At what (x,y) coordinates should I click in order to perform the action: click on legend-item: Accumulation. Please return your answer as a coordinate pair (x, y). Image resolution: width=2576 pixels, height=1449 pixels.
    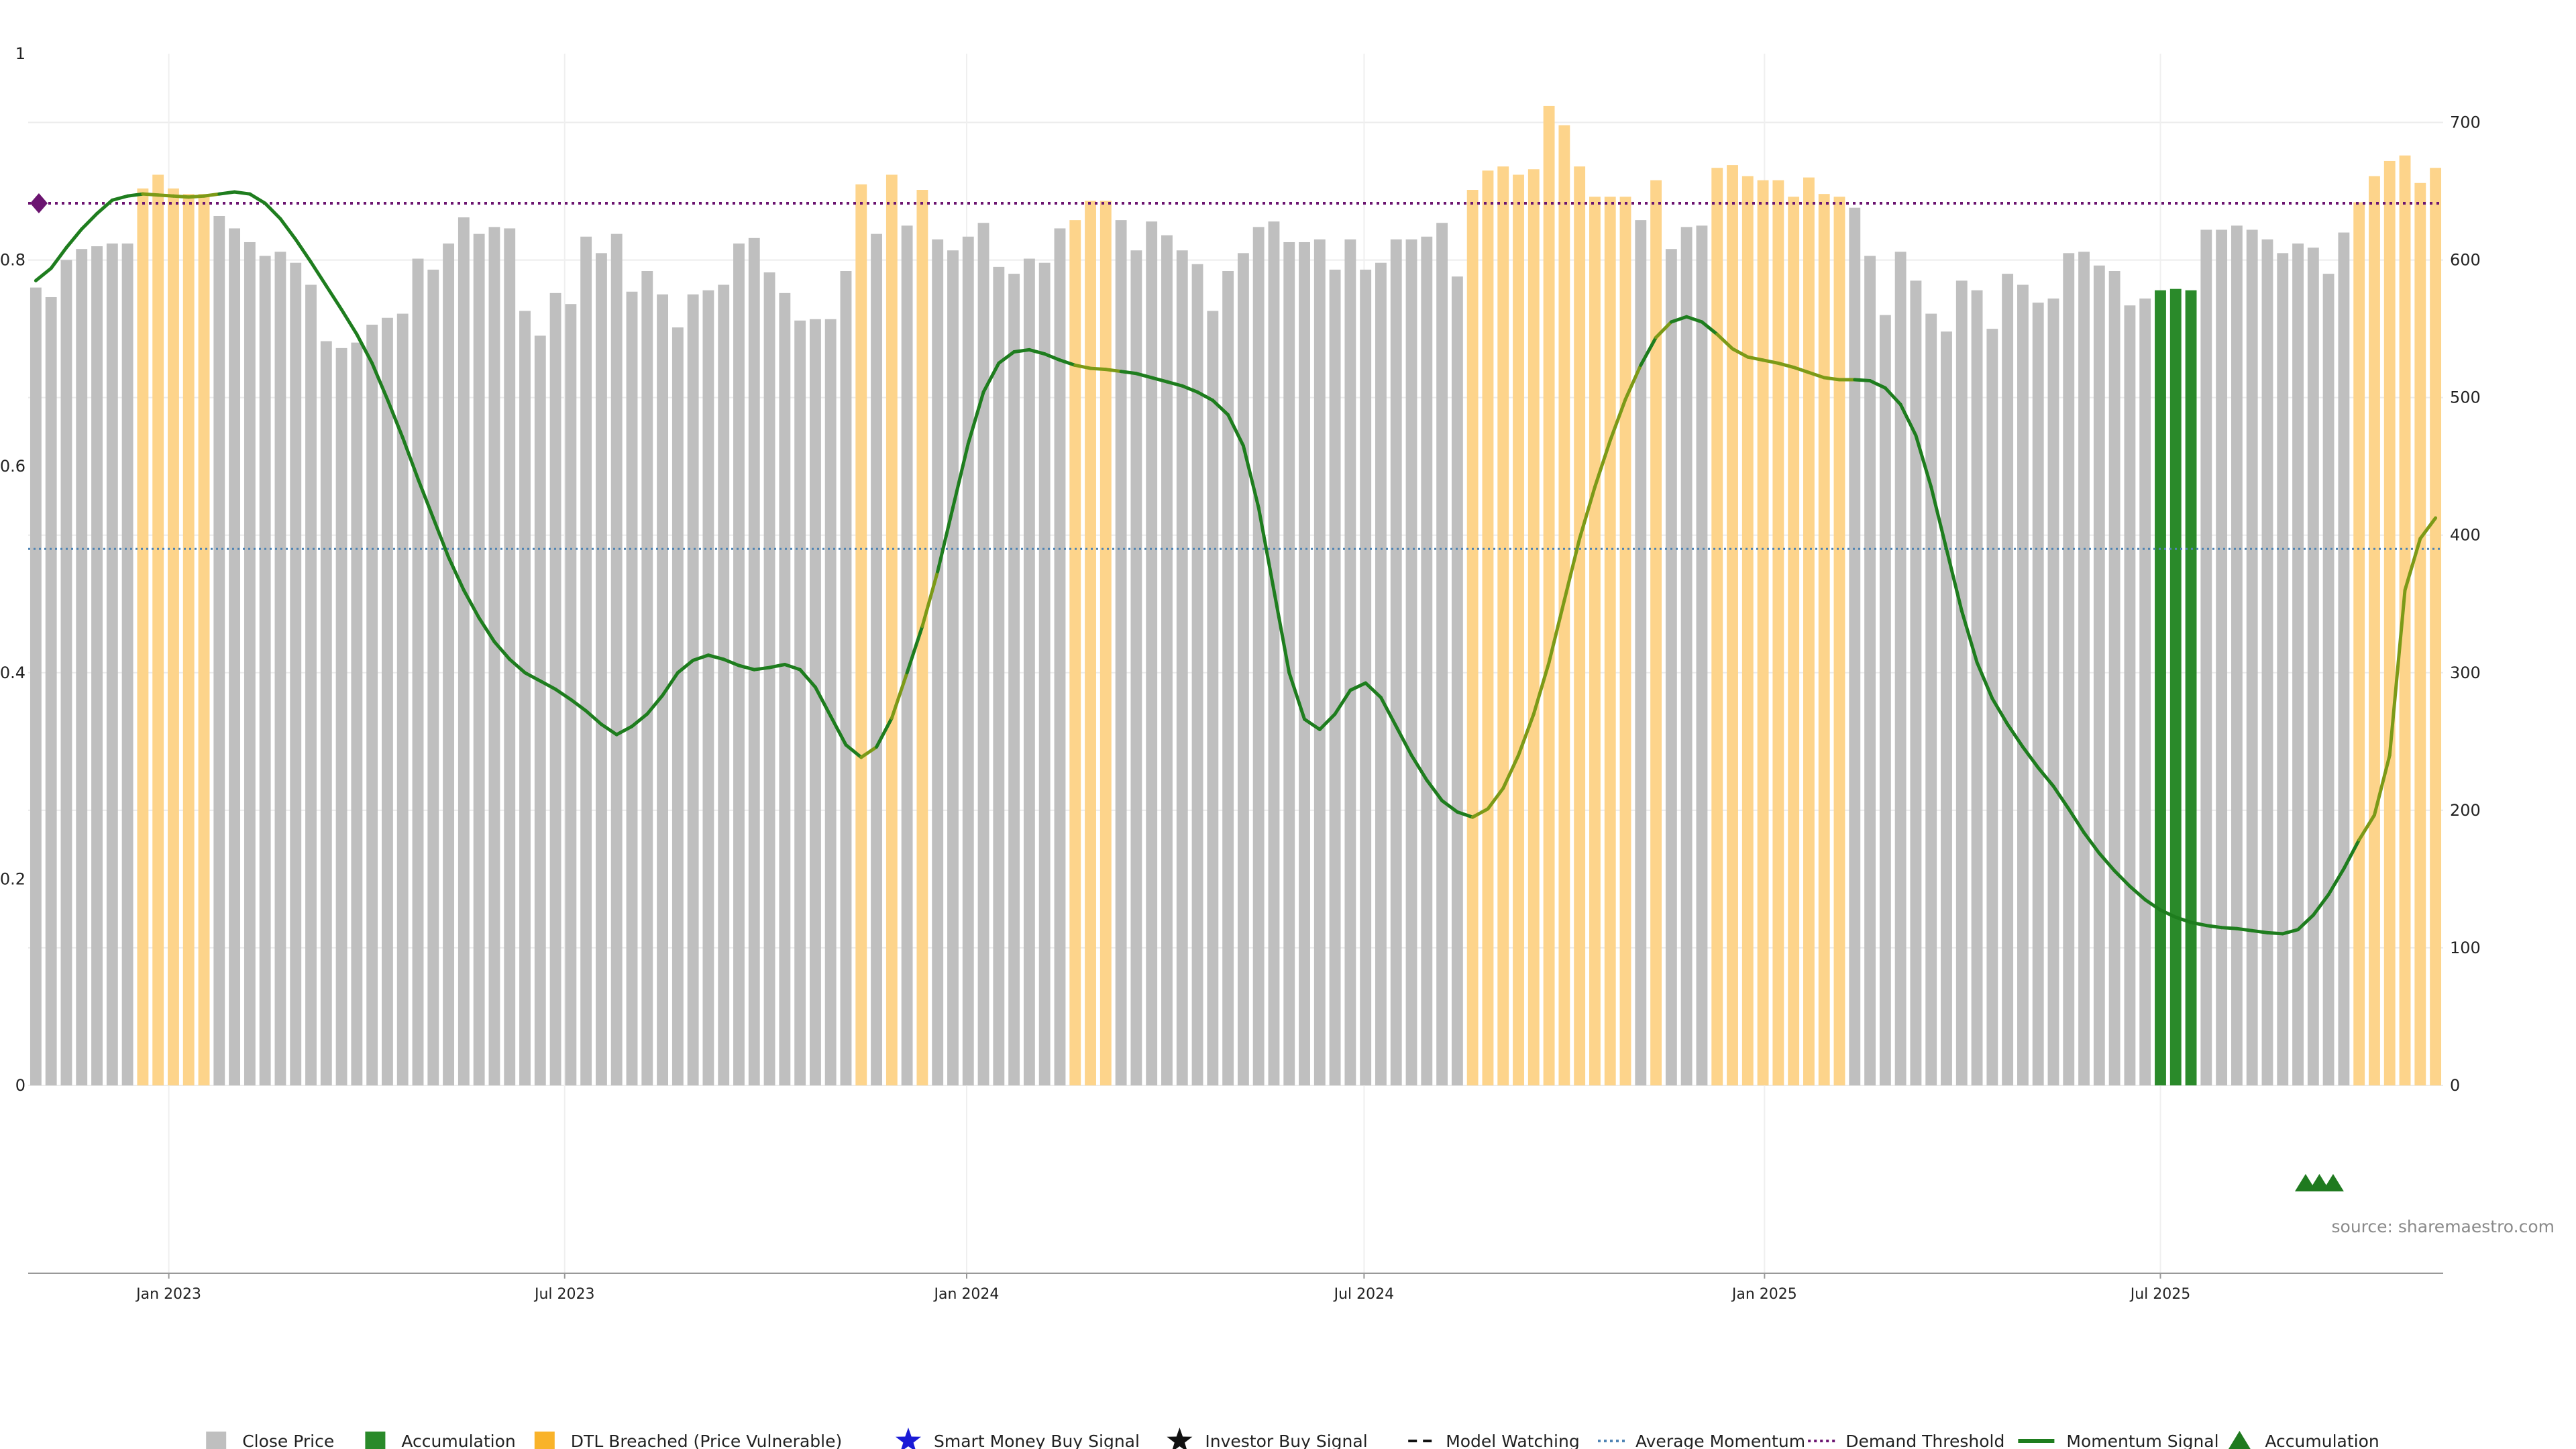
    Looking at the image, I should click on (2304, 1440).